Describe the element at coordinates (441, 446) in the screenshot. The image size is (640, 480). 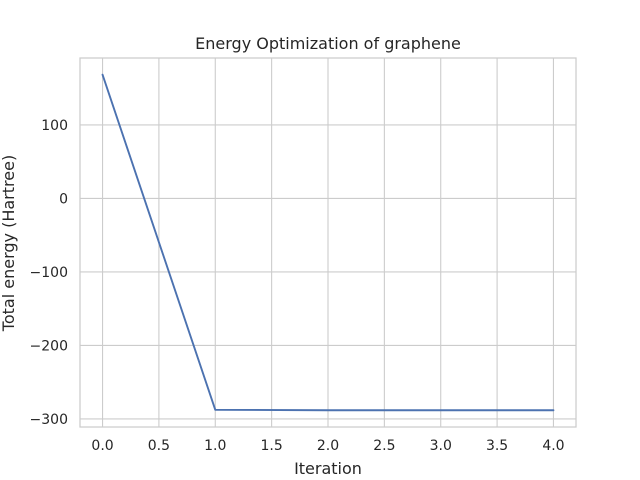
I see `x-tick-label: 3.0` at that location.